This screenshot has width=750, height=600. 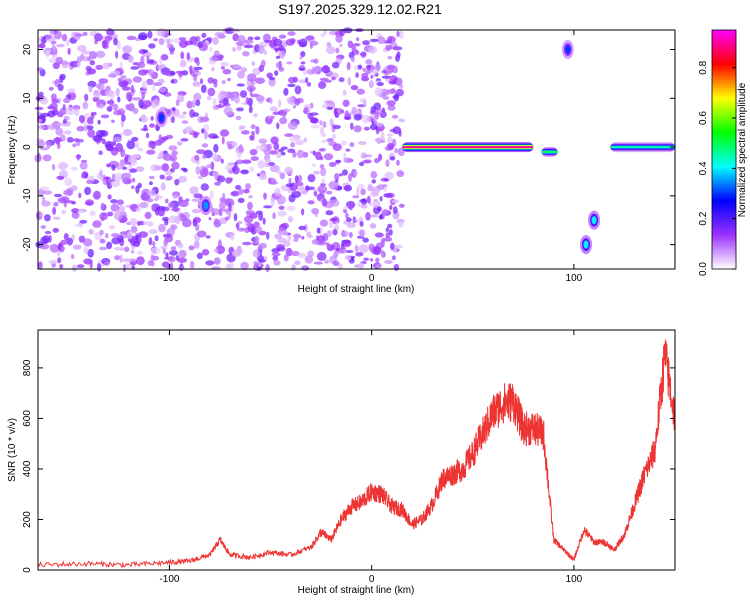 I want to click on snr-ylabel: SNR (10 * v/v), so click(x=12, y=450).